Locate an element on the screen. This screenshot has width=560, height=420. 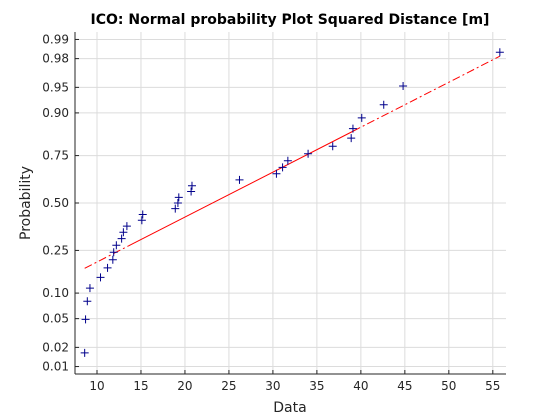
y-tick-label: 0.10 is located at coordinates (55, 293).